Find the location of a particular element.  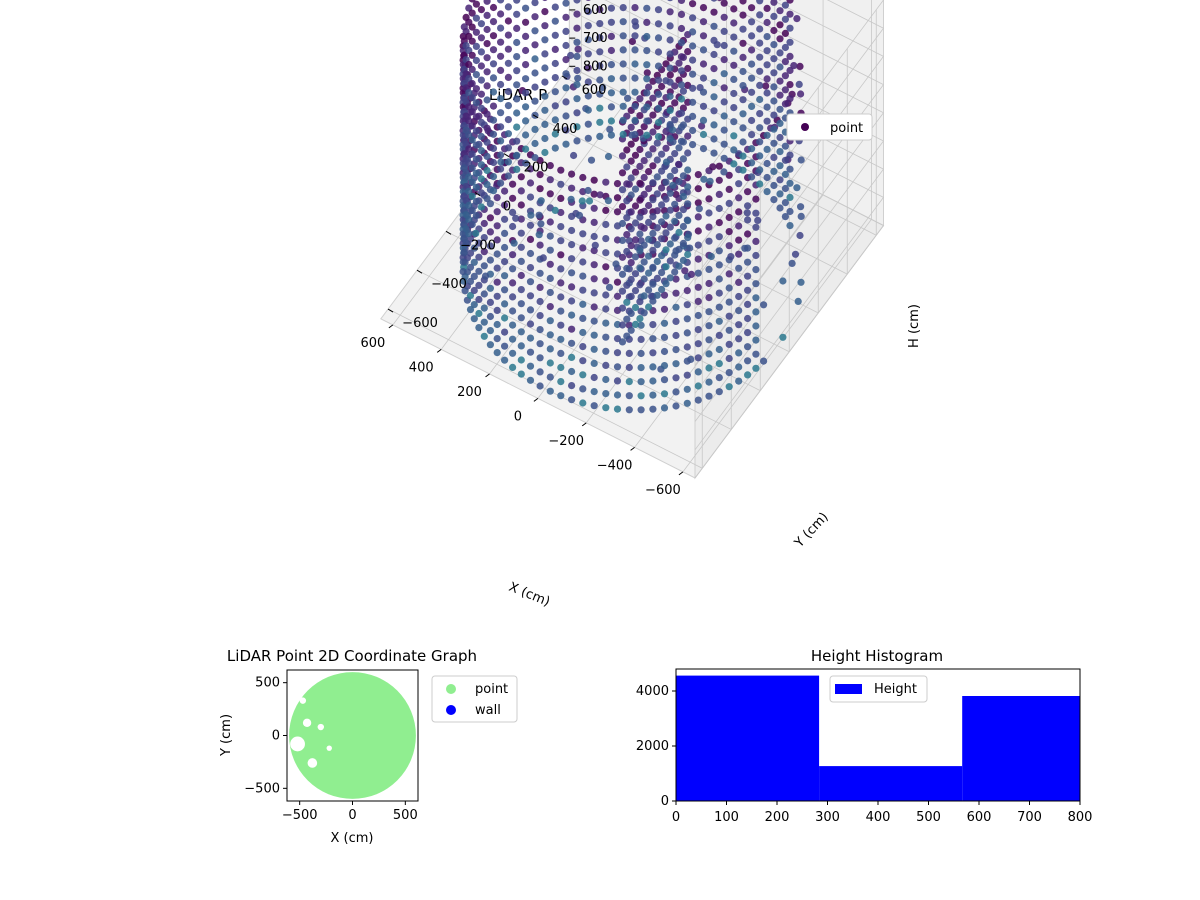

x-tick-label: 700 is located at coordinates (1029, 817).